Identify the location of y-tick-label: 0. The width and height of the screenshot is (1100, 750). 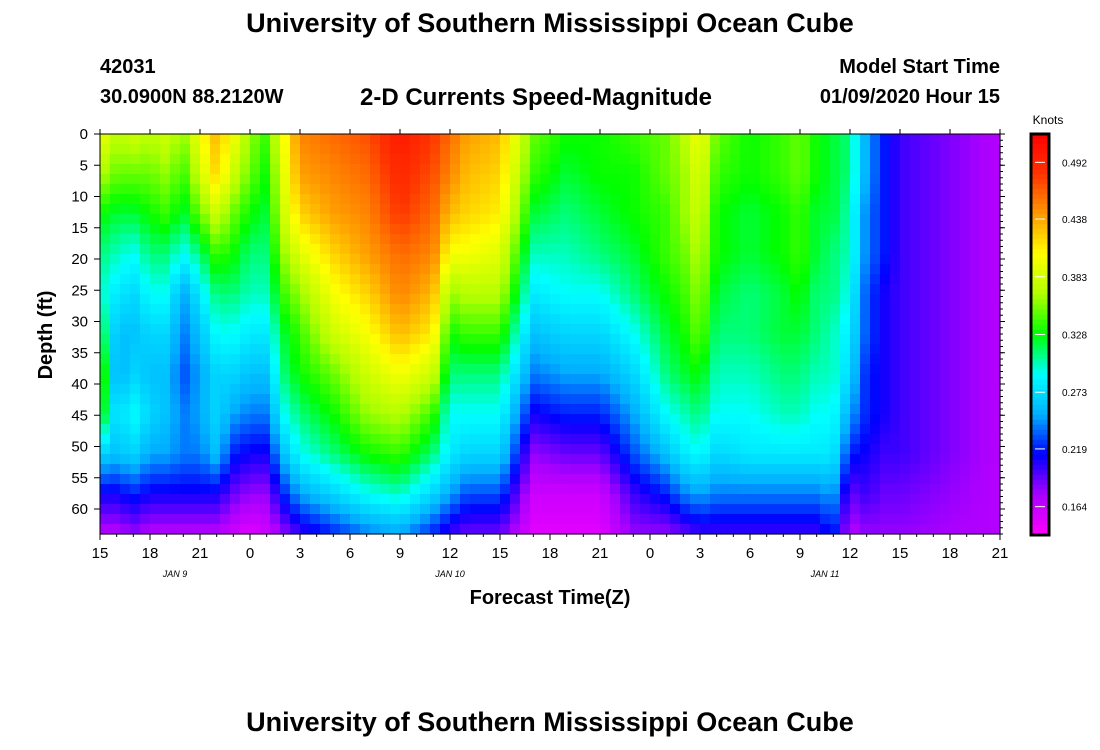
(84, 134).